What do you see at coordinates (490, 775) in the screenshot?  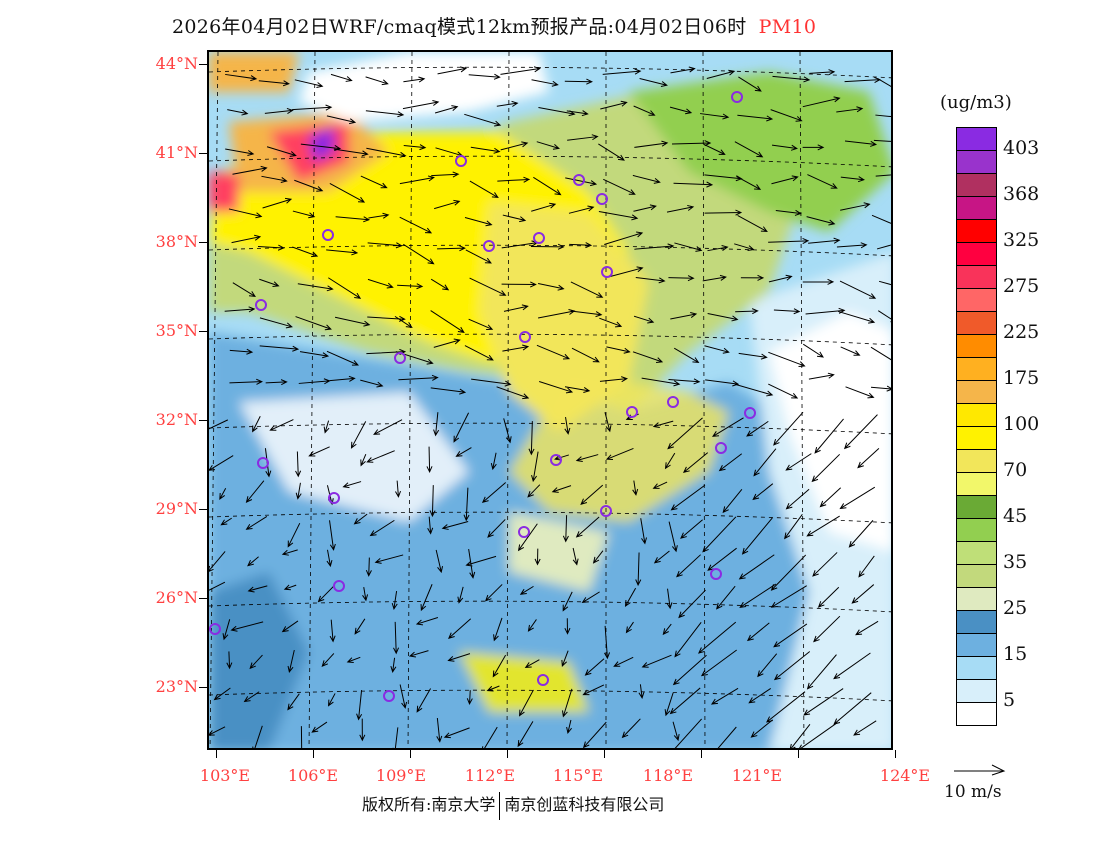 I see `lon-label: 112°E` at bounding box center [490, 775].